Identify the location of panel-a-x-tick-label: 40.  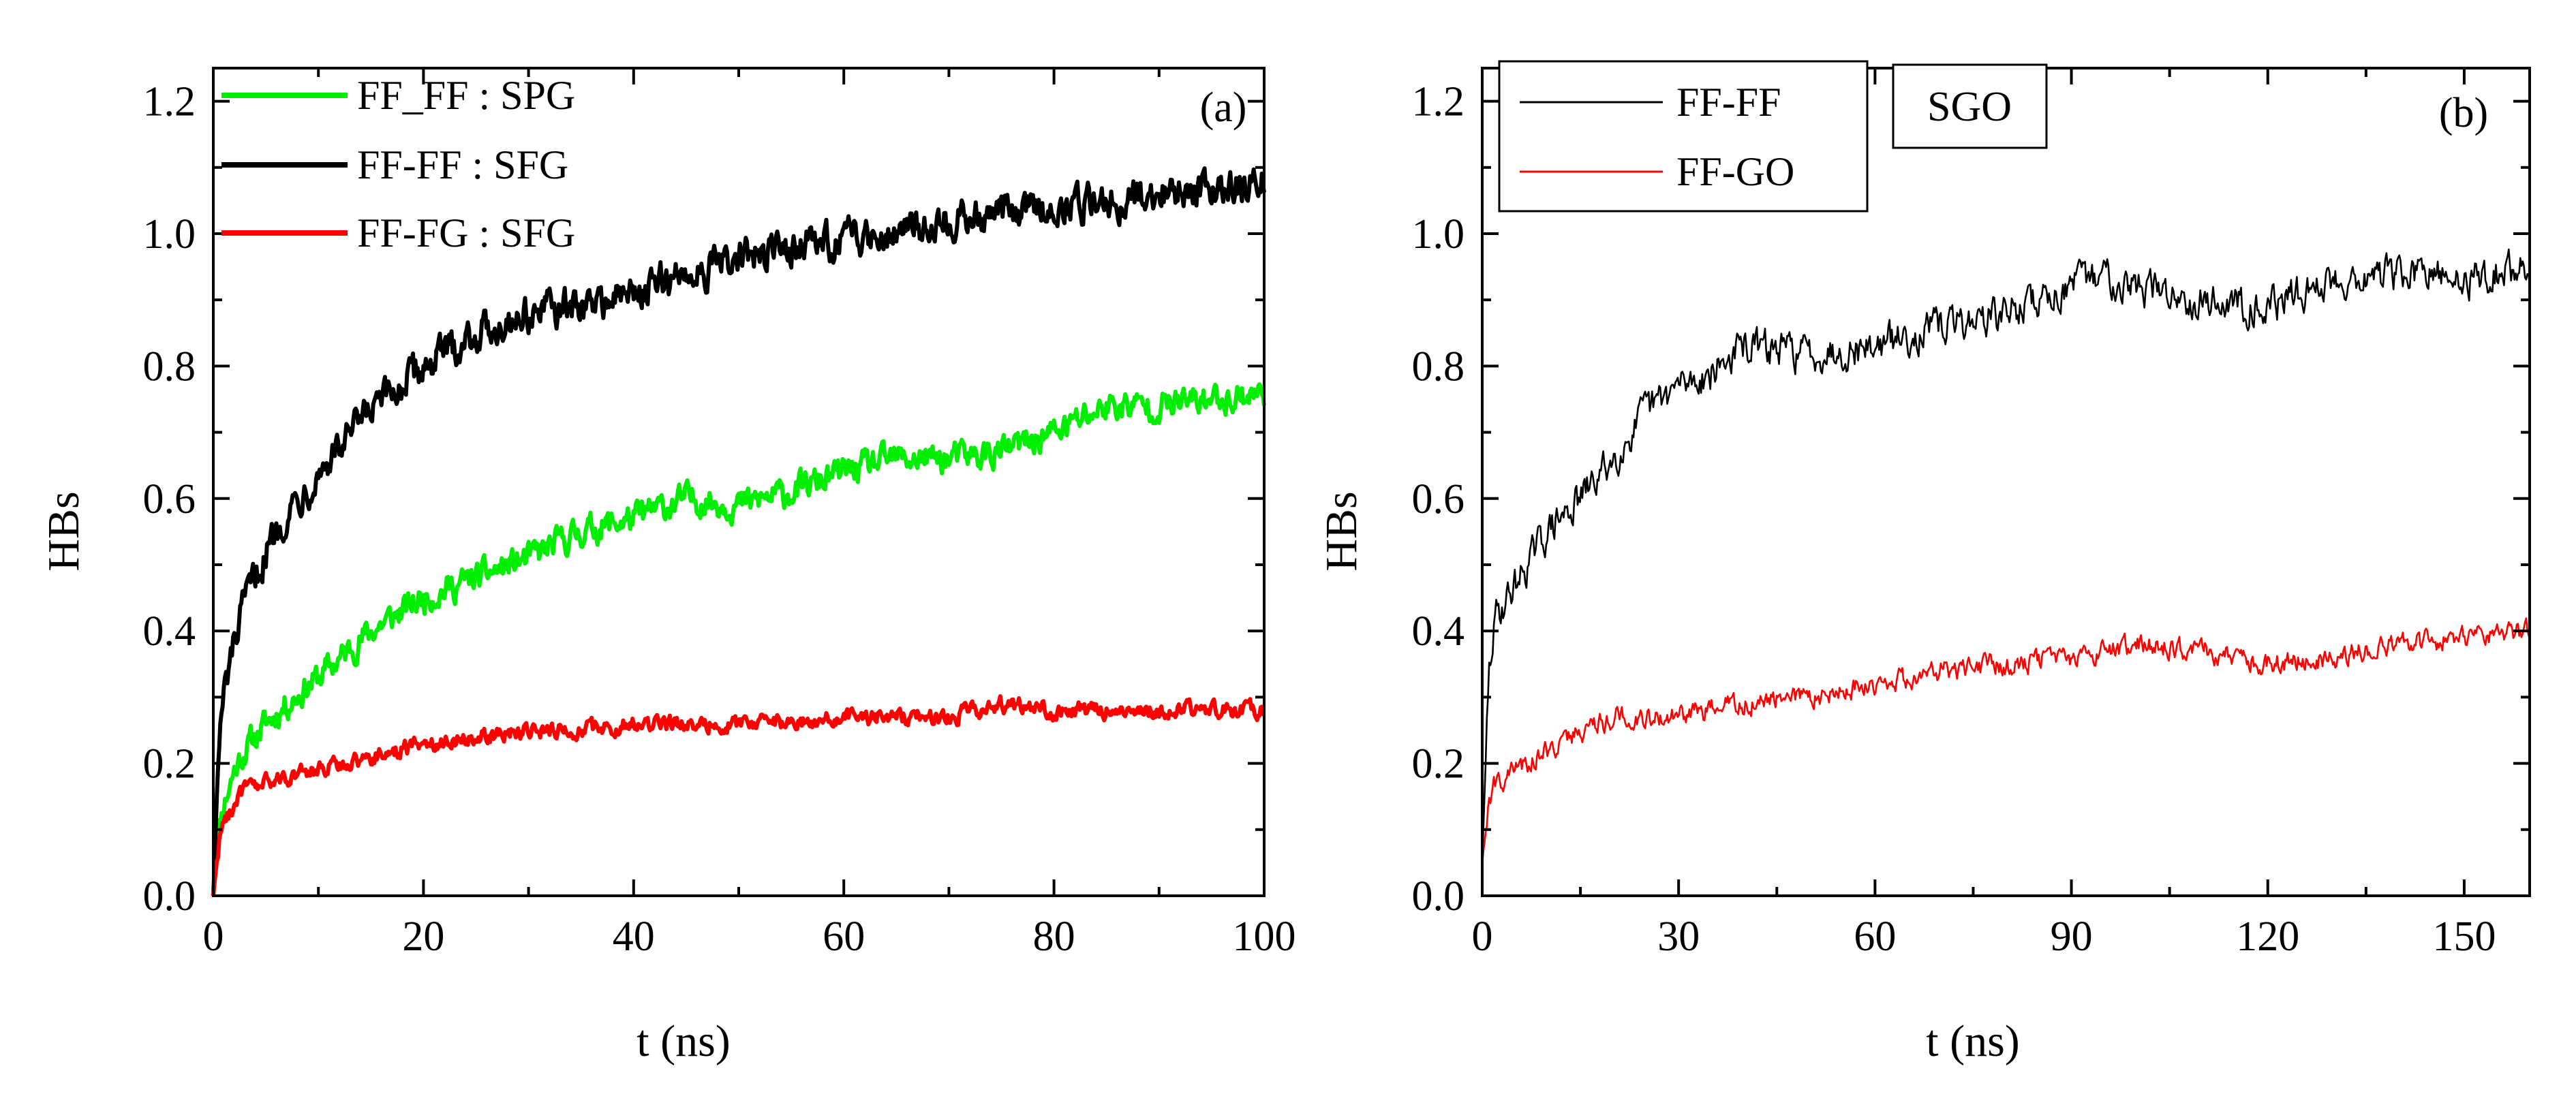
(634, 936).